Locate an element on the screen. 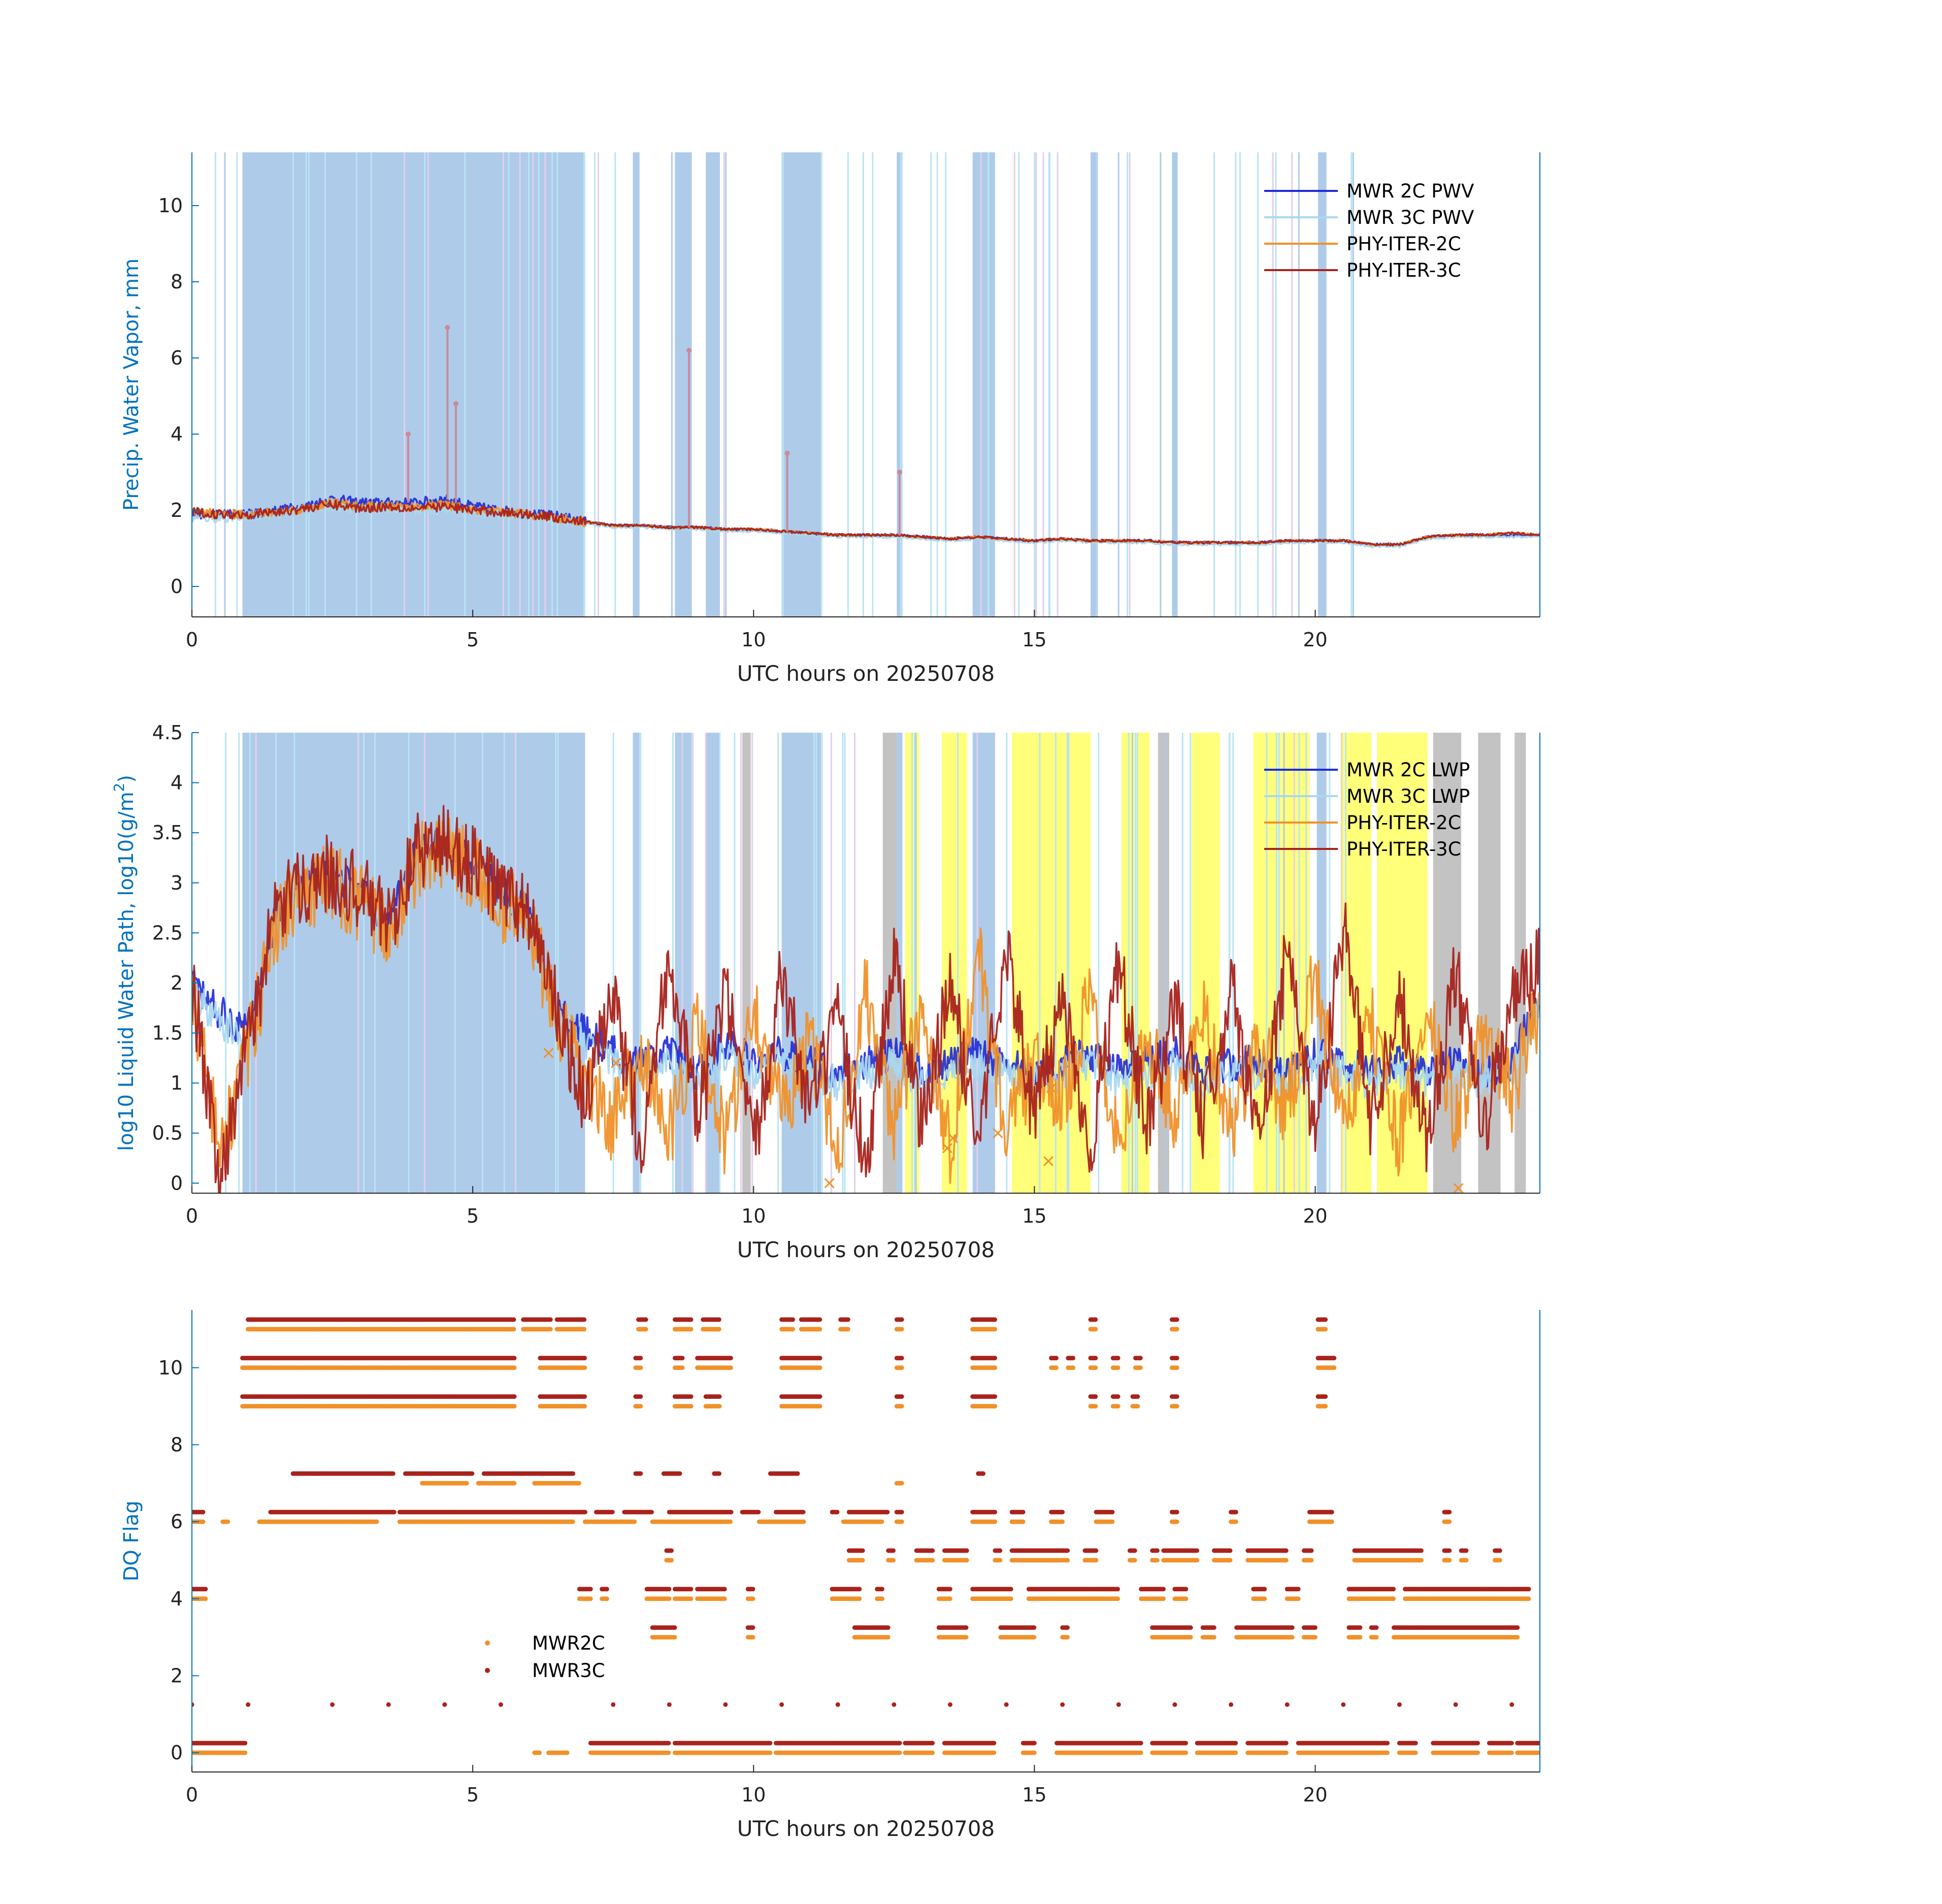  legend-label: MWR 3C LWP is located at coordinates (1408, 796).